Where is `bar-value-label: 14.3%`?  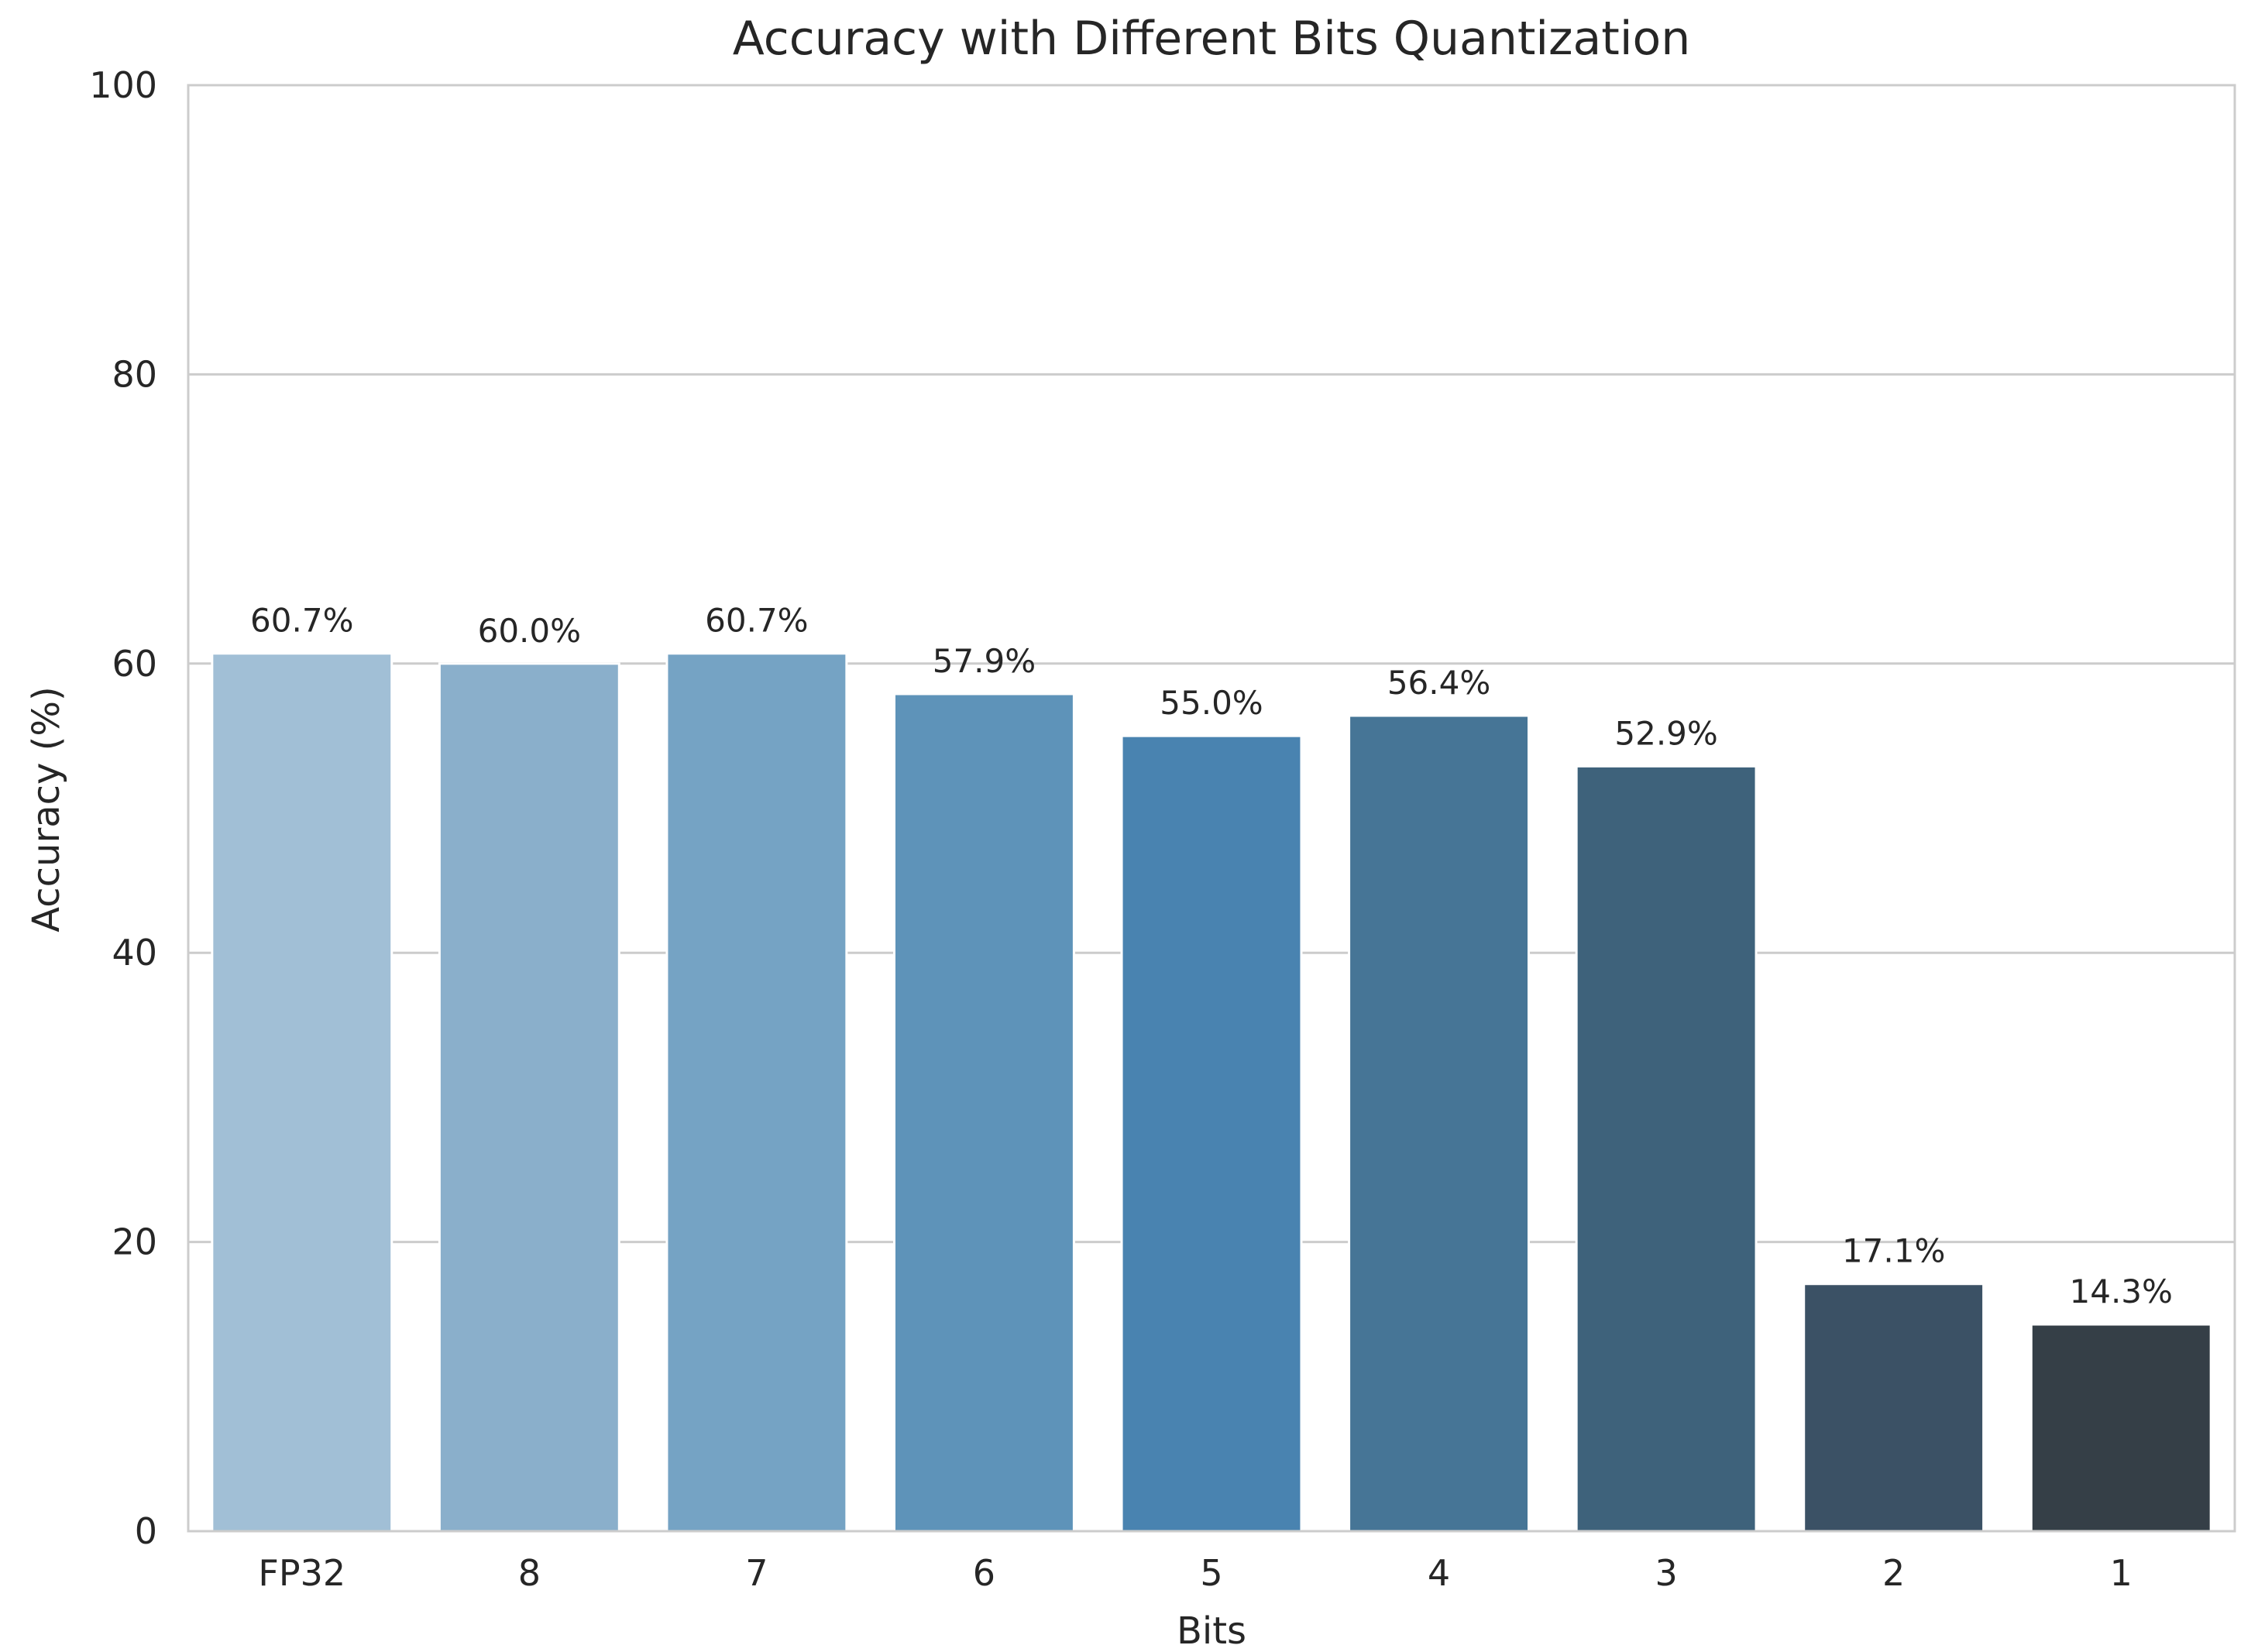
bar-value-label: 14.3% is located at coordinates (2121, 1291).